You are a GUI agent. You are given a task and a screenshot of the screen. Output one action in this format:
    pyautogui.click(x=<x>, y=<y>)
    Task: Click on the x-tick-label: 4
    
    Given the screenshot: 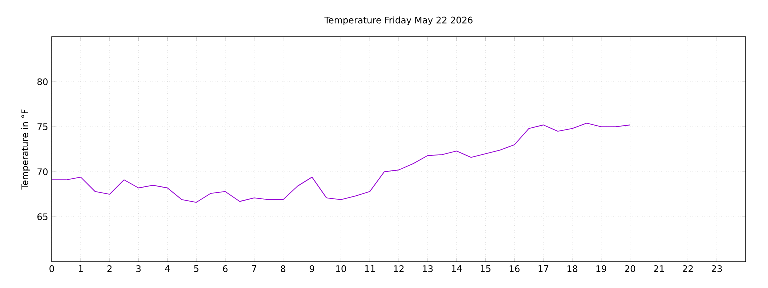 What is the action you would take?
    pyautogui.click(x=167, y=269)
    